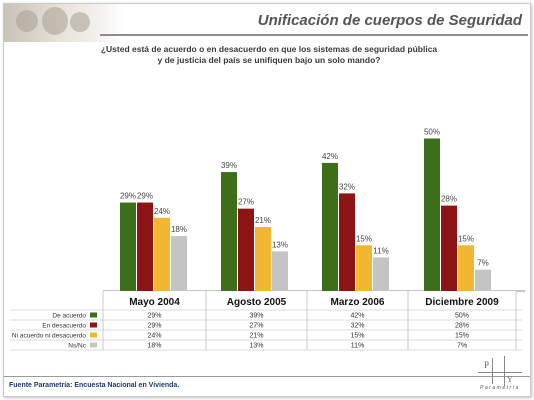  Describe the element at coordinates (263, 220) in the screenshot. I see `bar-label-2-3: 21%` at that location.